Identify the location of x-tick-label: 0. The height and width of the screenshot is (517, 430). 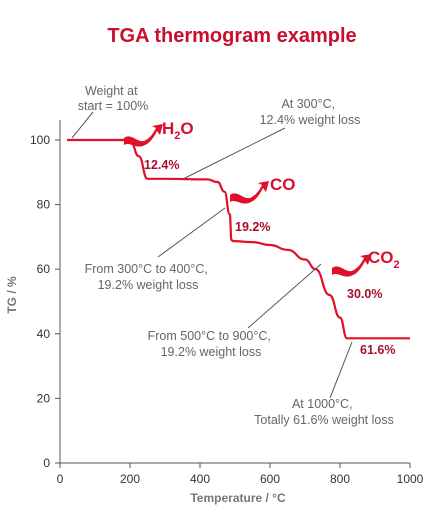
(60, 479).